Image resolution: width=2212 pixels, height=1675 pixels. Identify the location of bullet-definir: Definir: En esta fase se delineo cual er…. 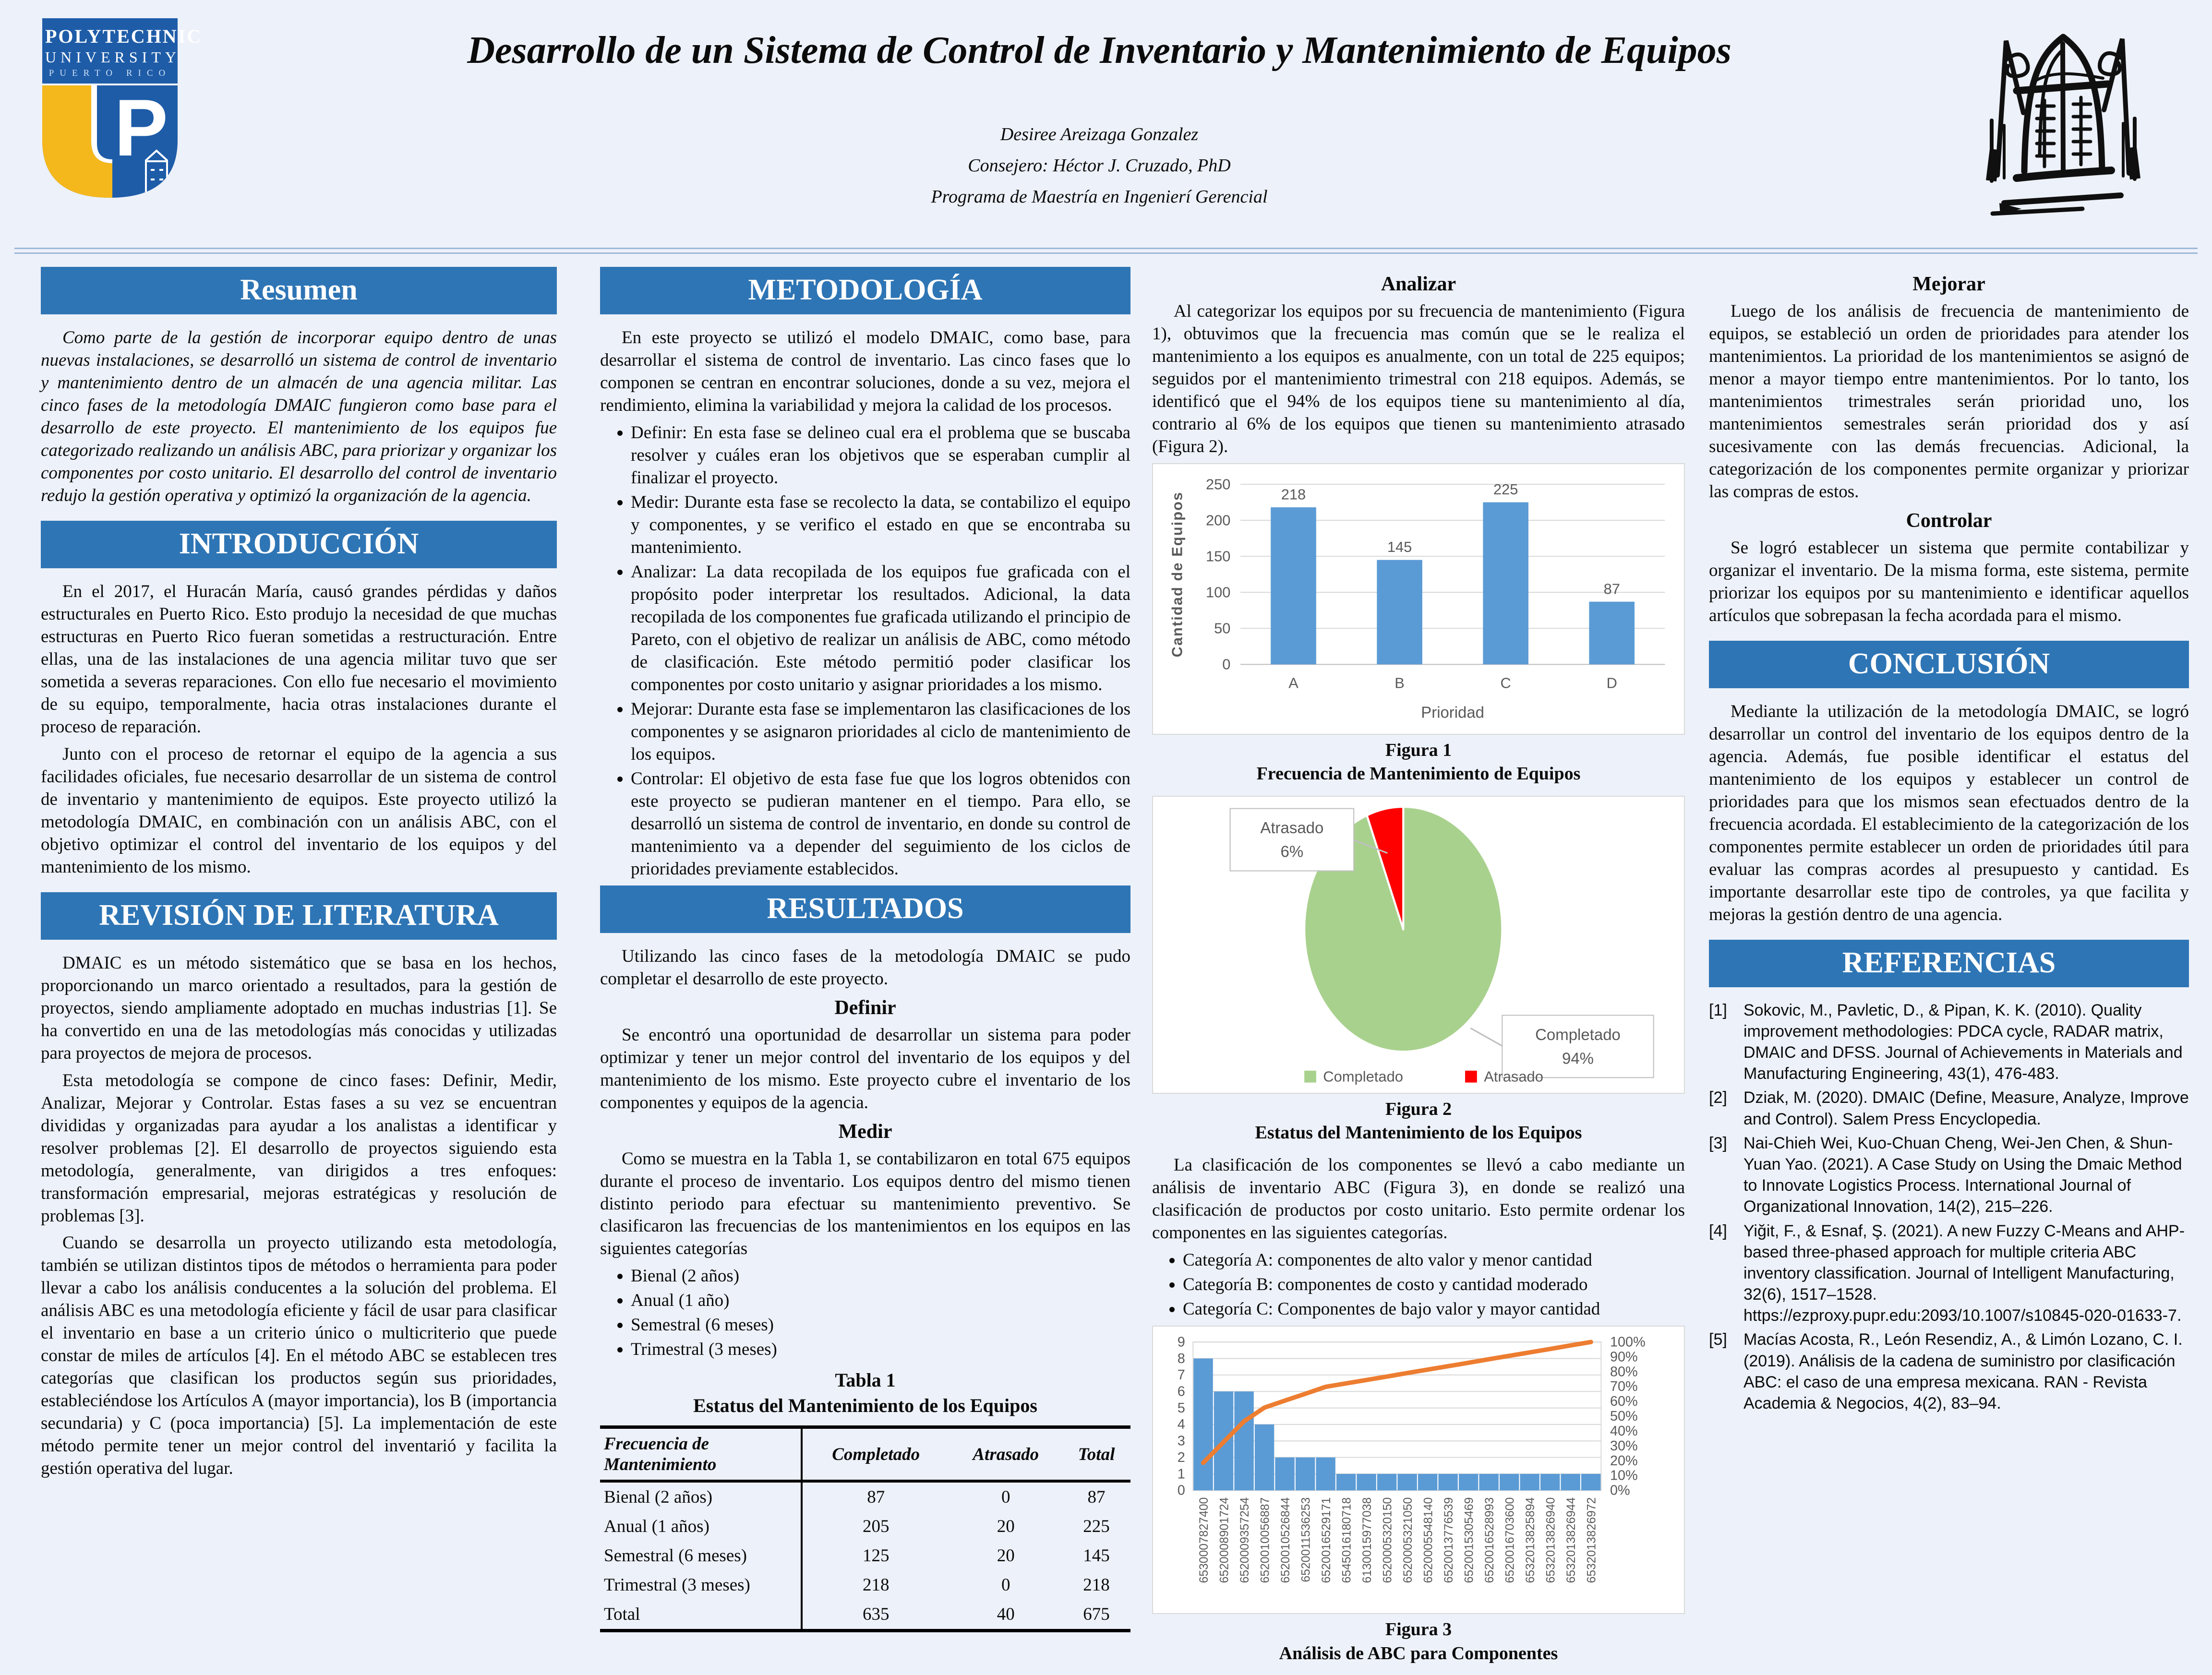
(880, 456).